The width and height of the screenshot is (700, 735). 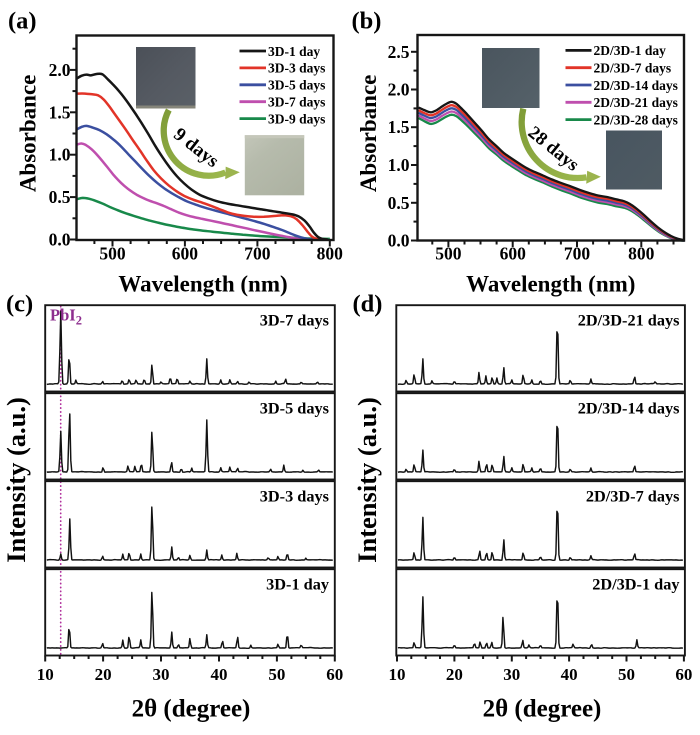 I want to click on svg-text: PbI2, so click(x=66, y=317).